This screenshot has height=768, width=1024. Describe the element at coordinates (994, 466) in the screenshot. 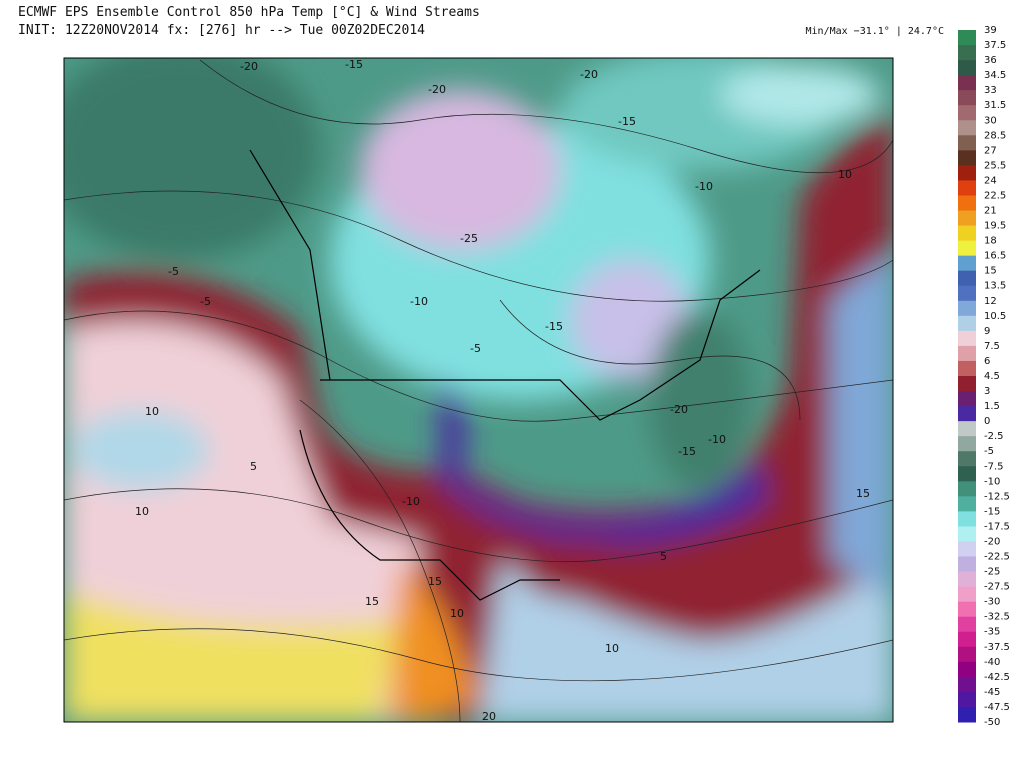

I see `colorbar-label: -7.5` at that location.